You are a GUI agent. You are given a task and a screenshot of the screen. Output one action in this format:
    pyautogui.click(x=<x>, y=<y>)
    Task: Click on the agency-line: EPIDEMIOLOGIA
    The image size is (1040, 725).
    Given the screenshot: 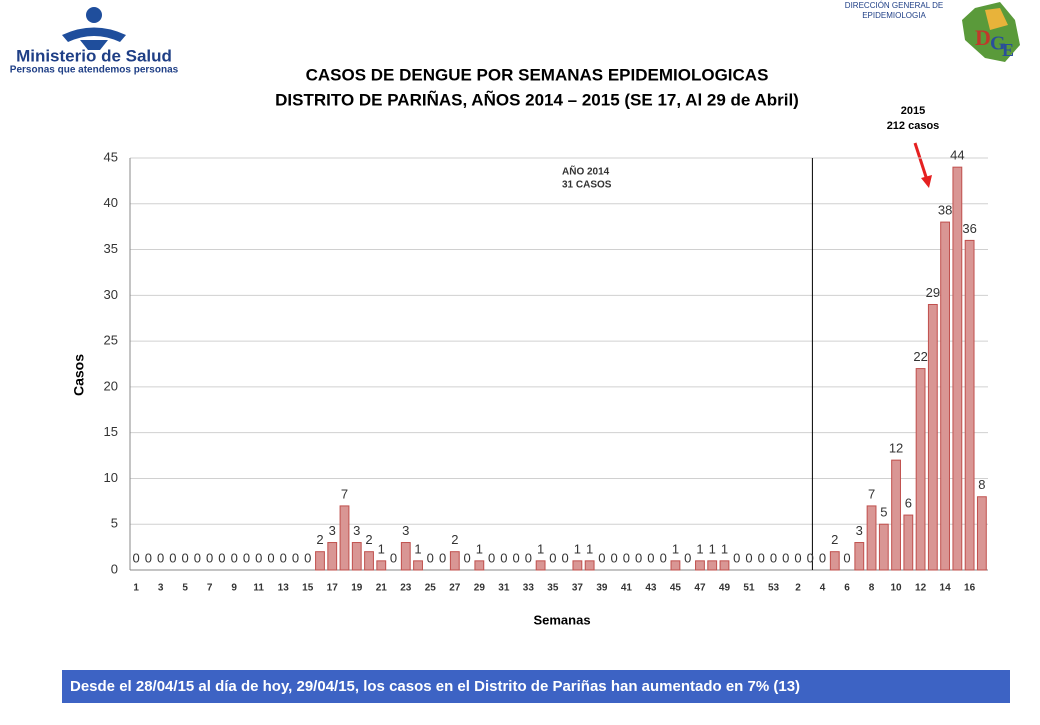 What is the action you would take?
    pyautogui.click(x=894, y=15)
    